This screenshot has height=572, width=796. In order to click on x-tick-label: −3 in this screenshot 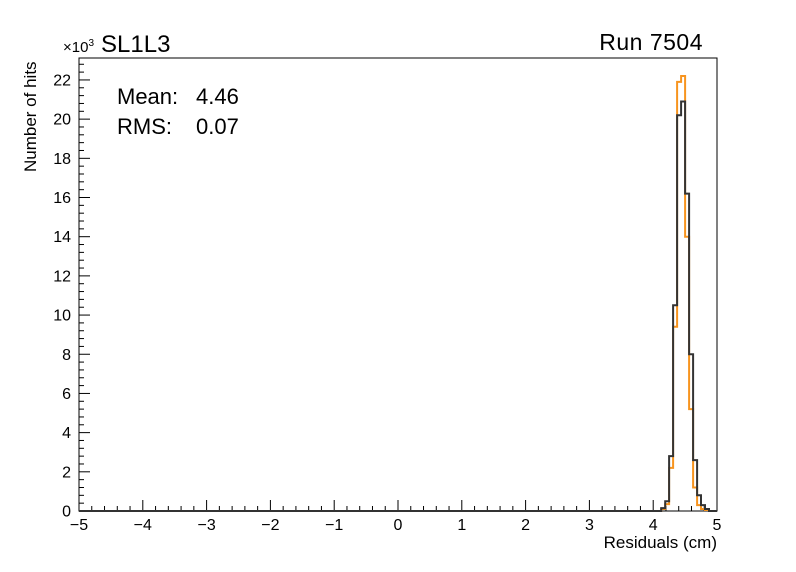, I will do `click(206, 525)`.